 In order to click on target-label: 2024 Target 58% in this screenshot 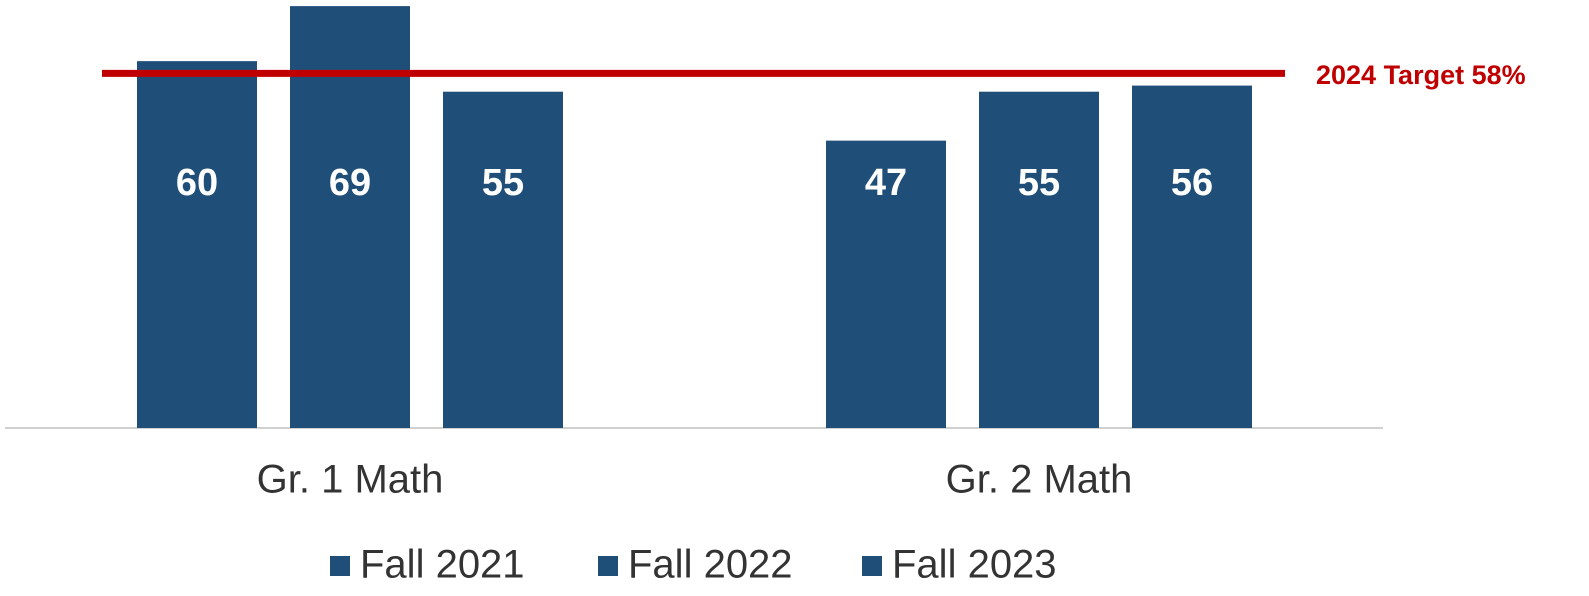, I will do `click(1421, 75)`.